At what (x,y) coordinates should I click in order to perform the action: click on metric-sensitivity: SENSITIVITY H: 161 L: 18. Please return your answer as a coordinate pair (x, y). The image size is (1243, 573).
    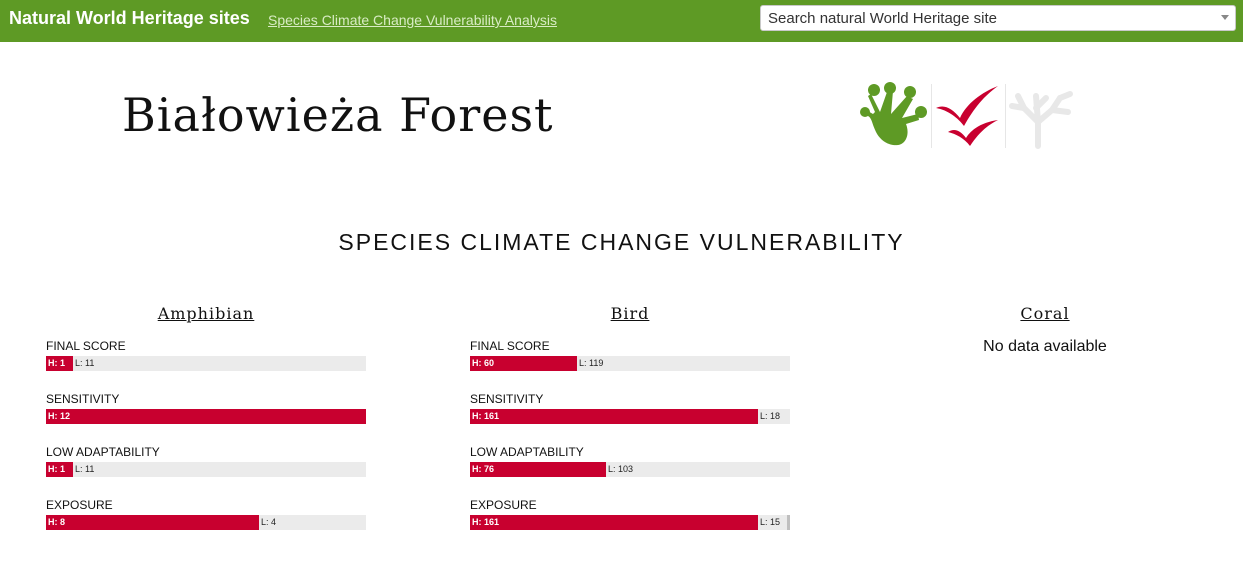
    Looking at the image, I should click on (630, 418).